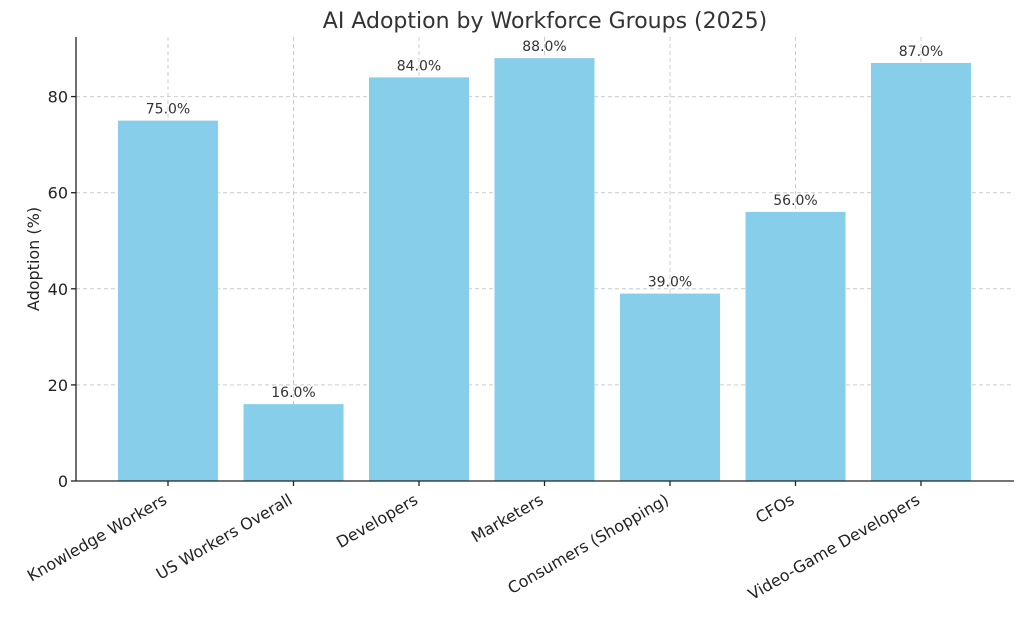 The height and width of the screenshot is (618, 1024). Describe the element at coordinates (33, 259) in the screenshot. I see `y-axis-label: Adoption (%)` at that location.